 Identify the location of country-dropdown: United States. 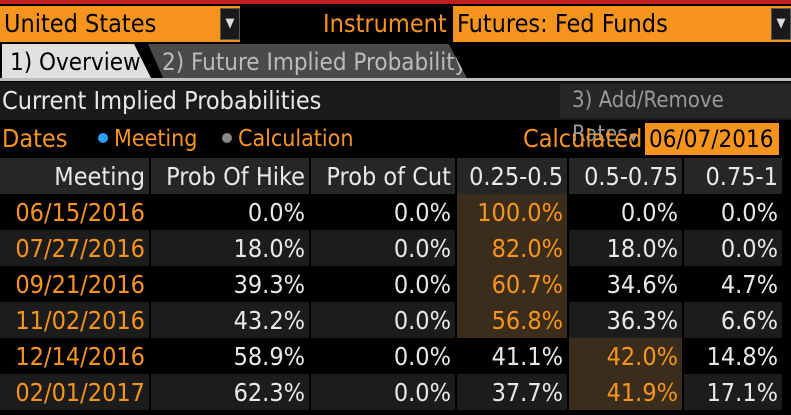
(120, 24).